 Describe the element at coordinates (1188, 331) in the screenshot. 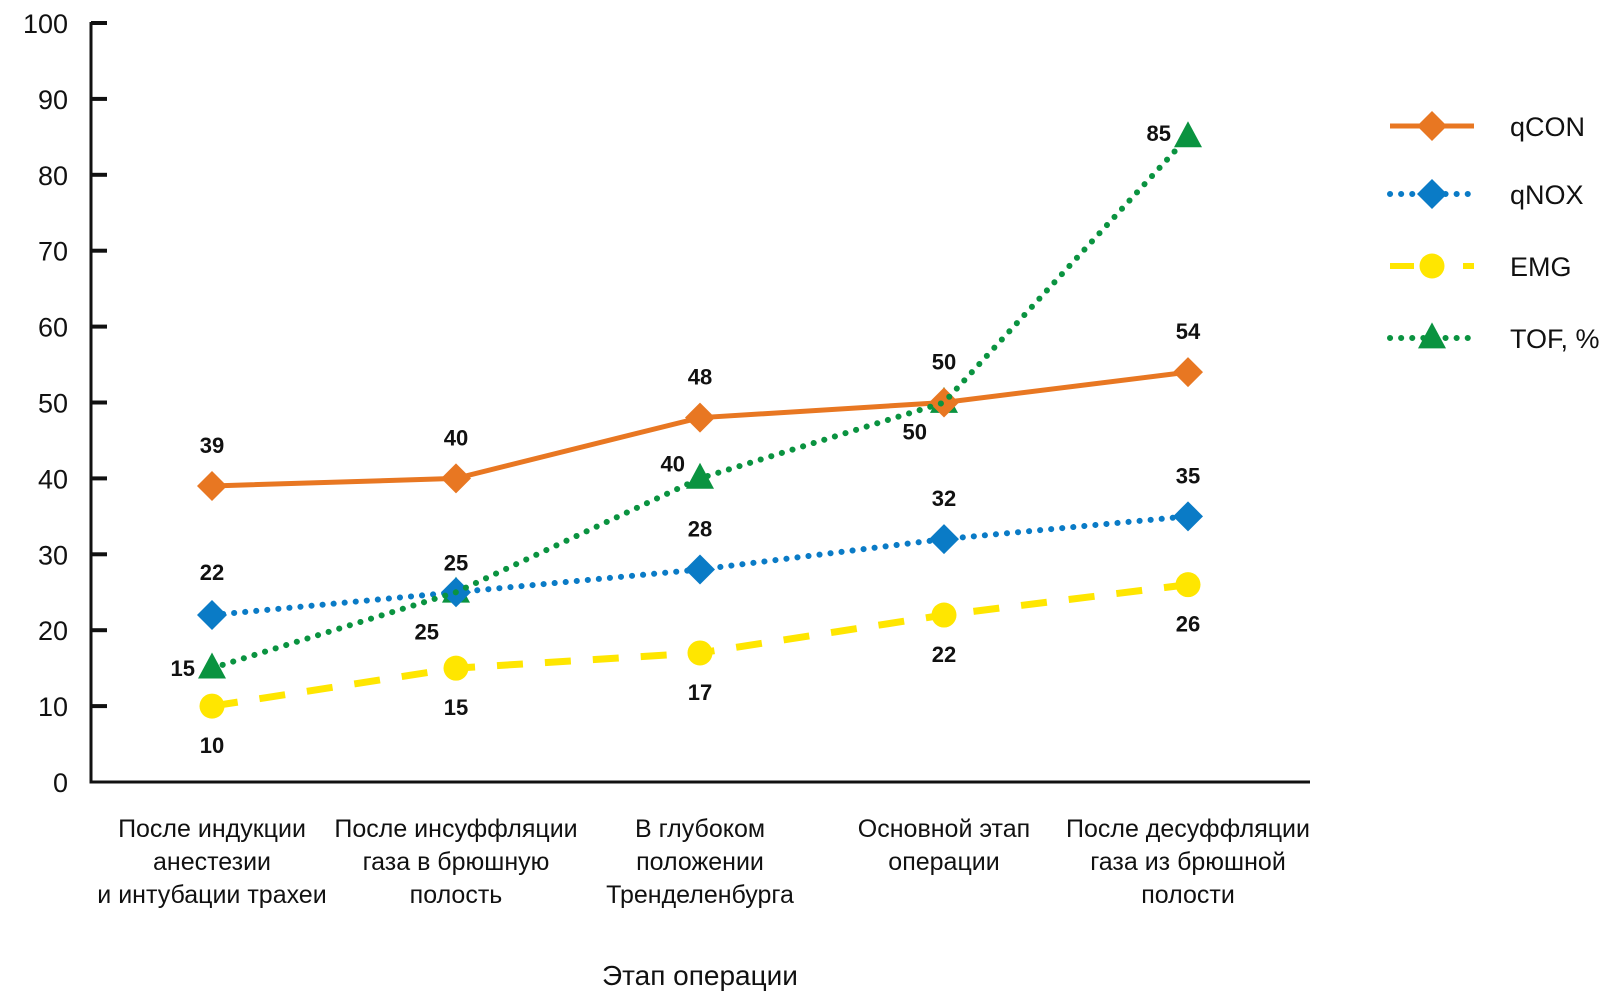

I see `data-label-qcon: 54` at that location.